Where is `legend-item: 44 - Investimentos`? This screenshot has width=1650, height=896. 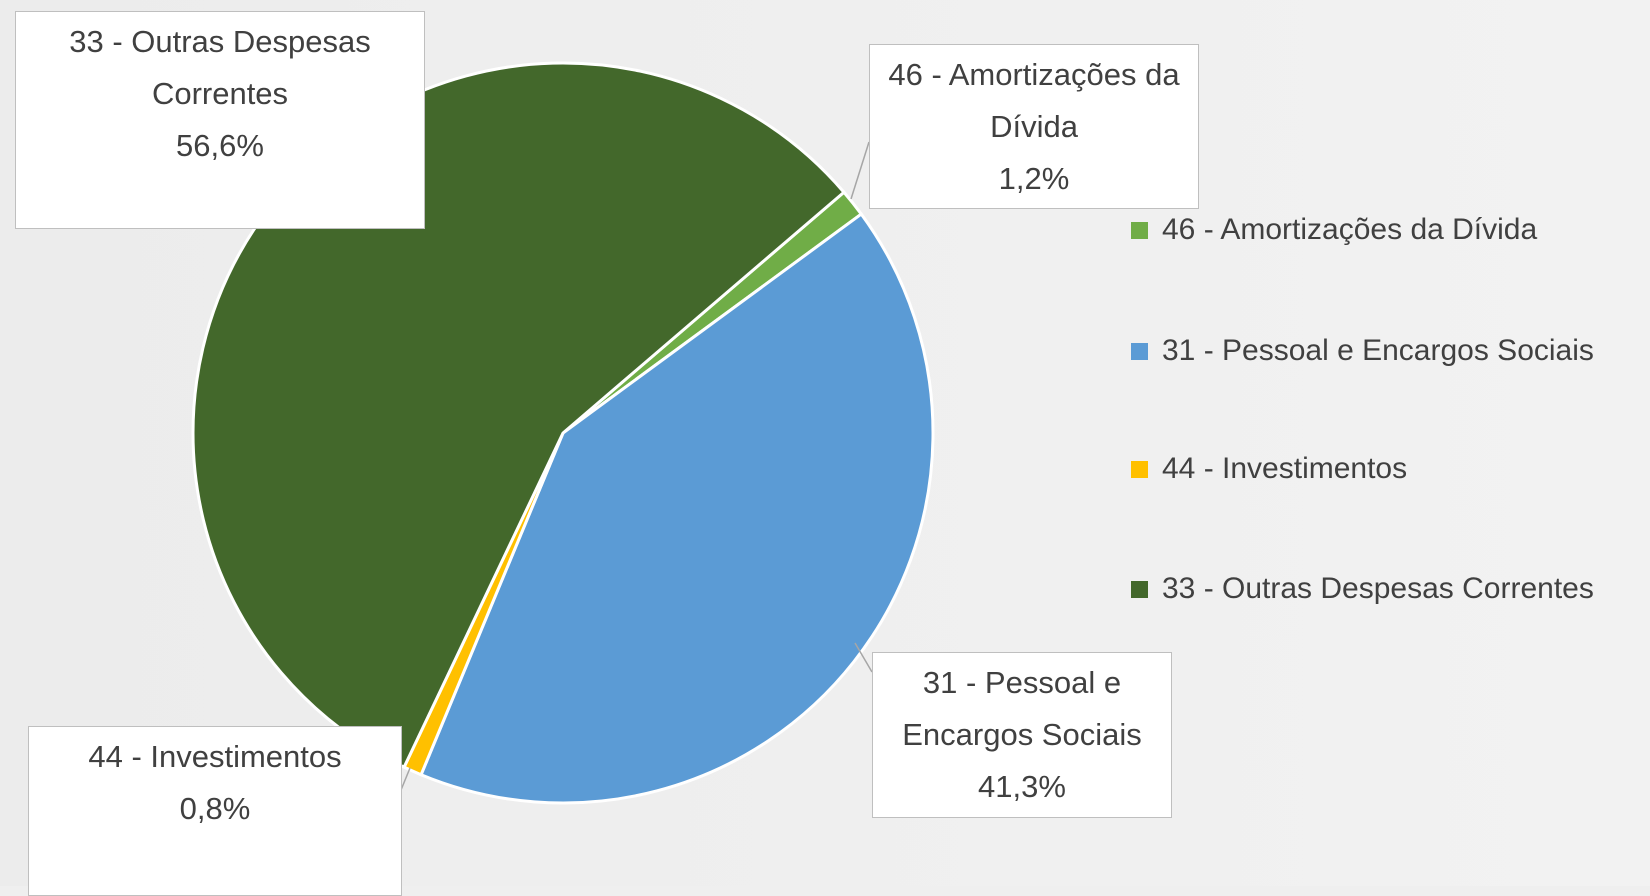 legend-item: 44 - Investimentos is located at coordinates (1371, 469).